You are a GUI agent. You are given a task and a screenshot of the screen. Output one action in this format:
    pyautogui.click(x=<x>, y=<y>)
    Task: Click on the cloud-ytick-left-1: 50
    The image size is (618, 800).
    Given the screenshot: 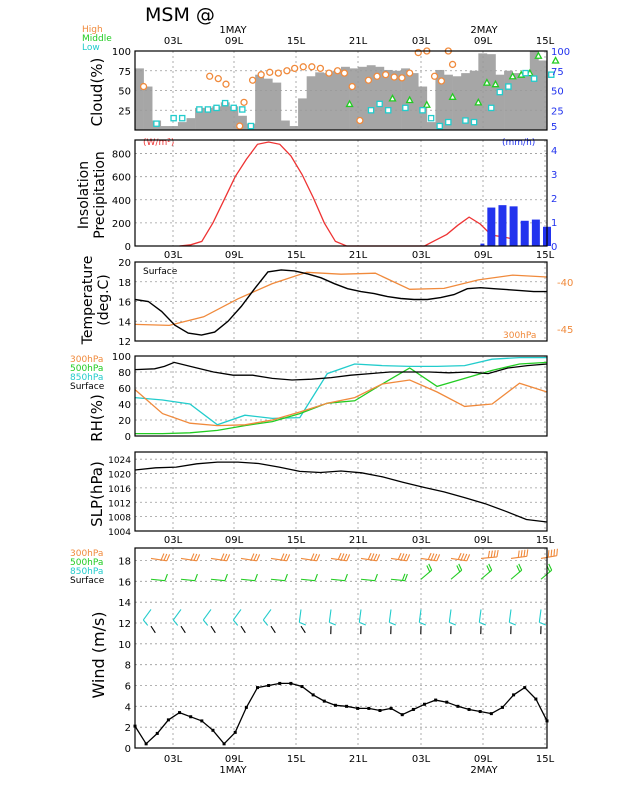 What is the action you would take?
    pyautogui.click(x=124, y=92)
    